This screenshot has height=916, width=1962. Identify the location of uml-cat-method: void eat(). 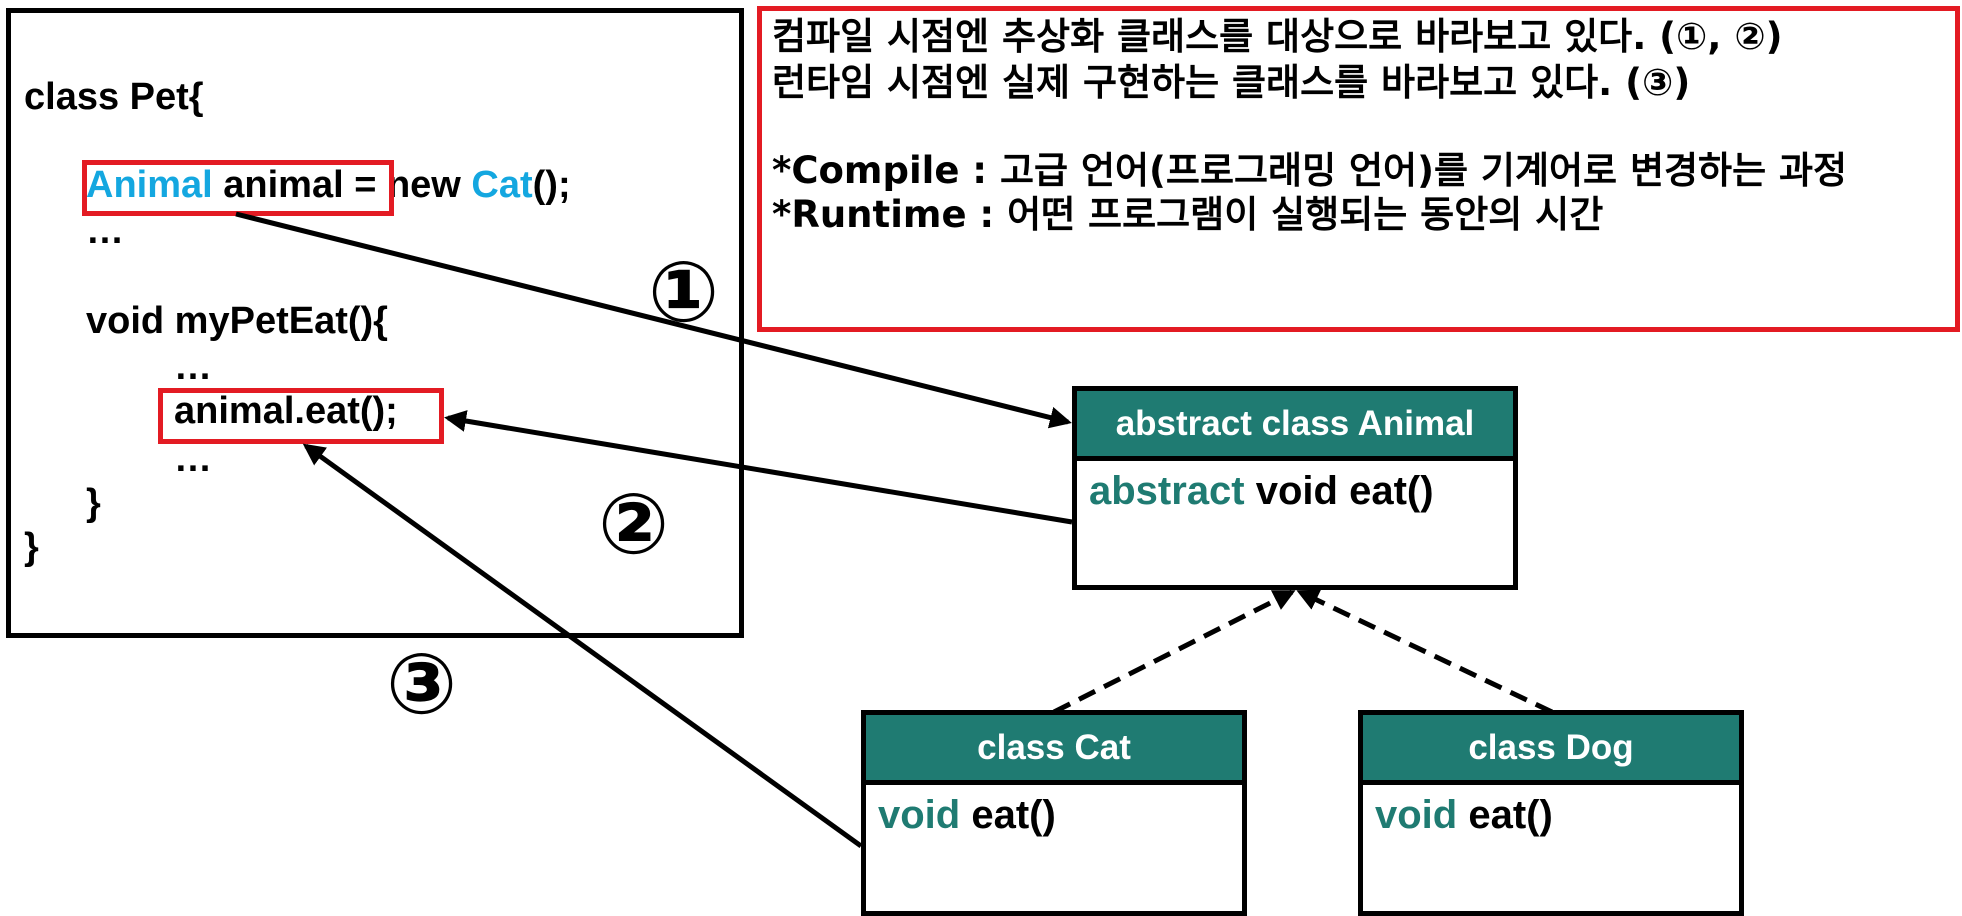
(1054, 811).